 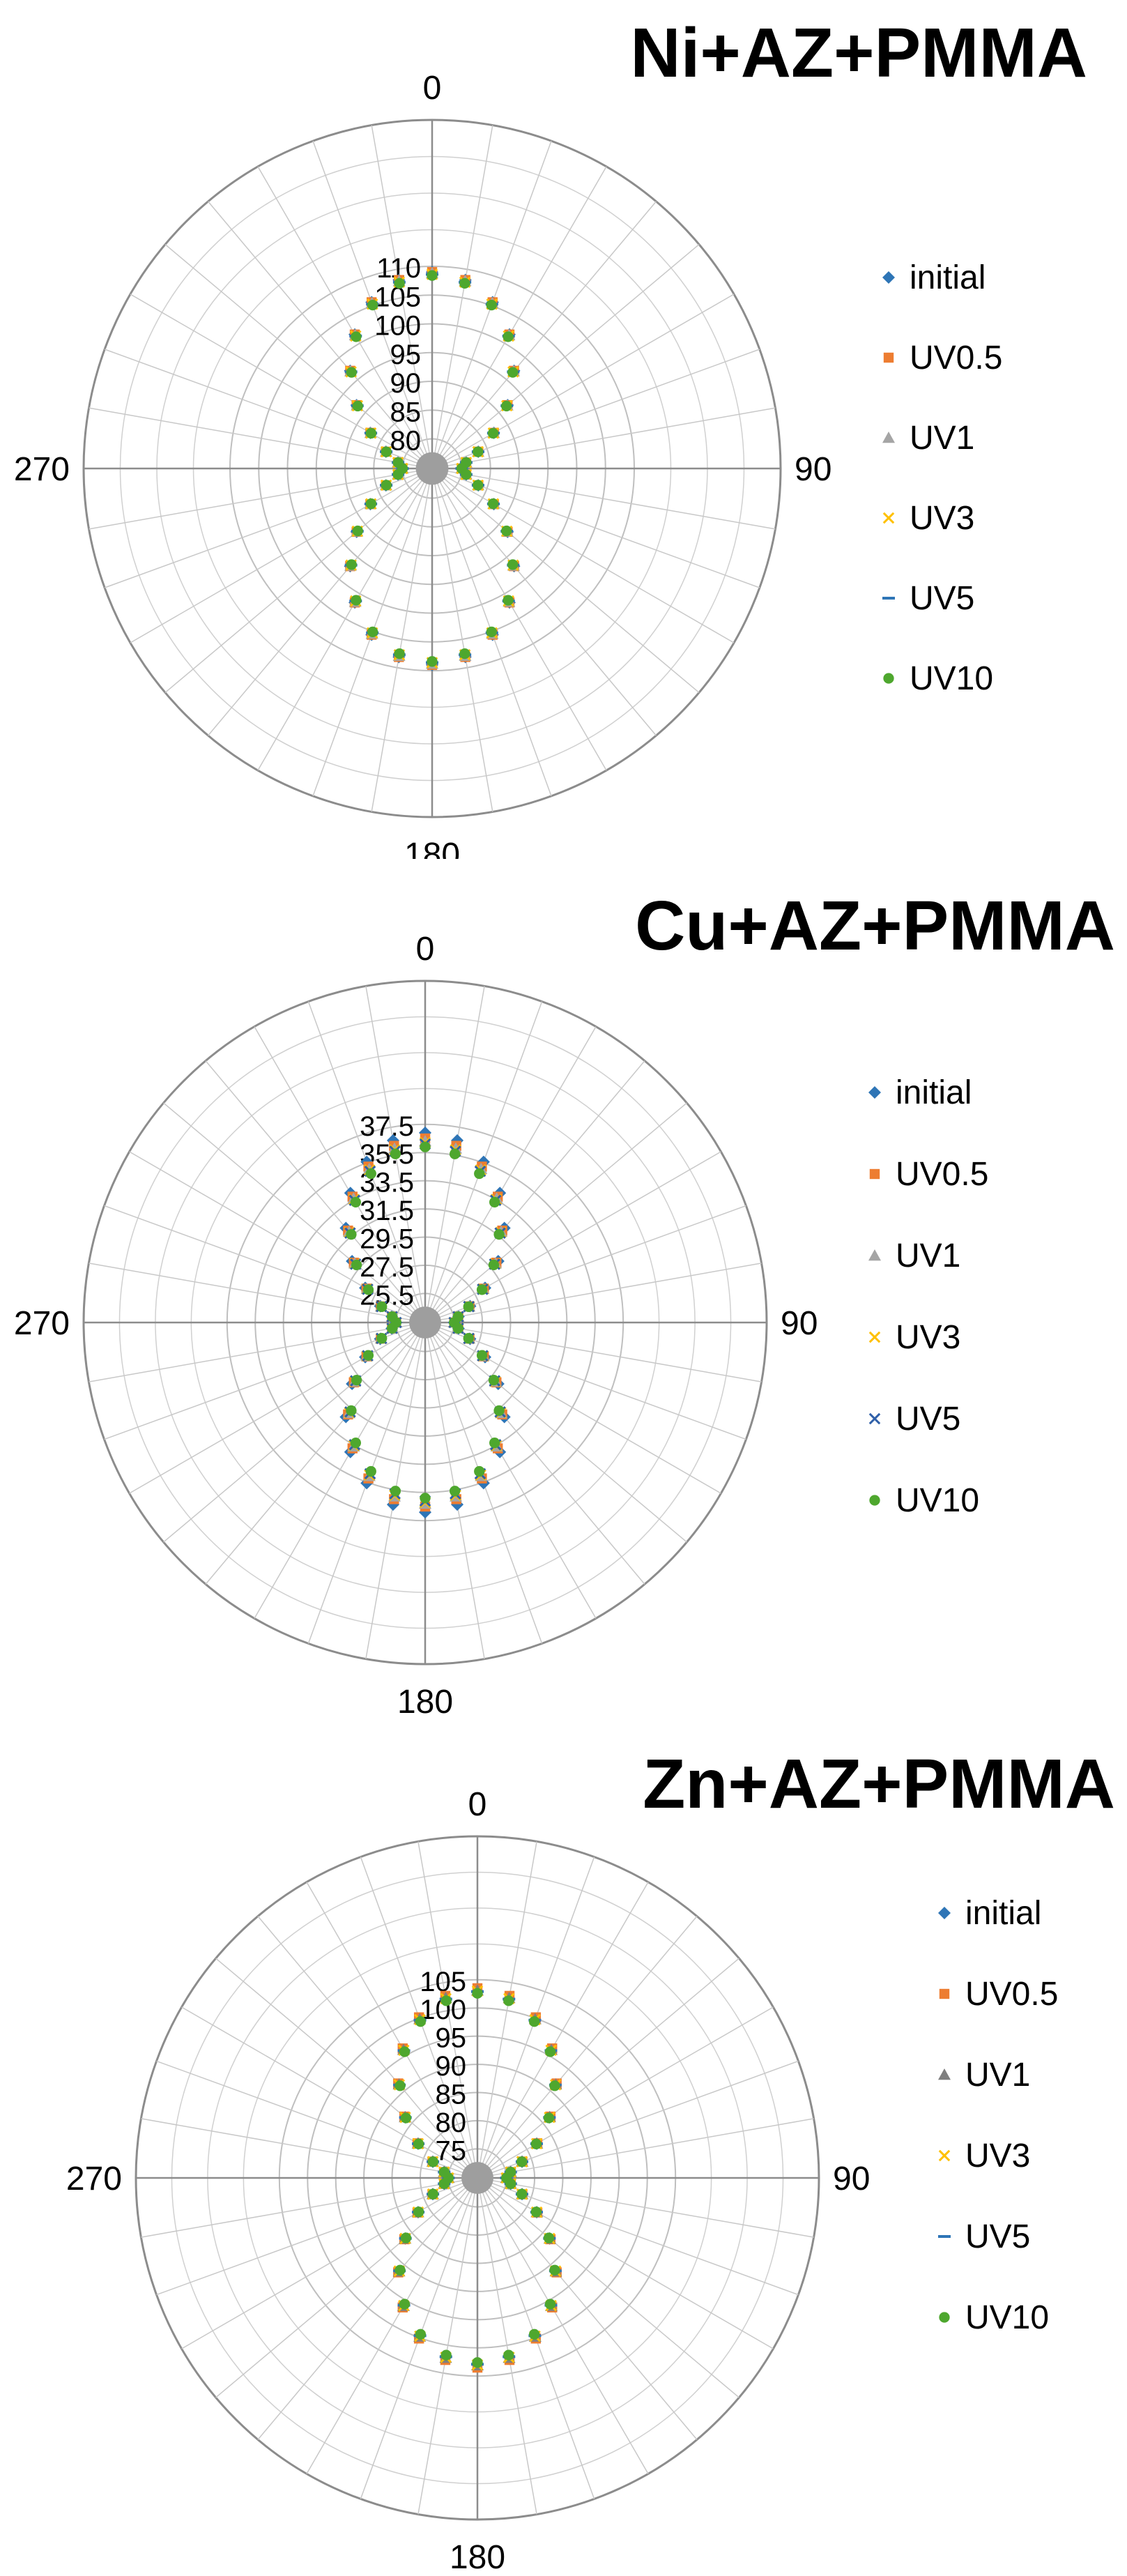 What do you see at coordinates (984, 2075) in the screenshot?
I see `legend-item-uv1: UV1` at bounding box center [984, 2075].